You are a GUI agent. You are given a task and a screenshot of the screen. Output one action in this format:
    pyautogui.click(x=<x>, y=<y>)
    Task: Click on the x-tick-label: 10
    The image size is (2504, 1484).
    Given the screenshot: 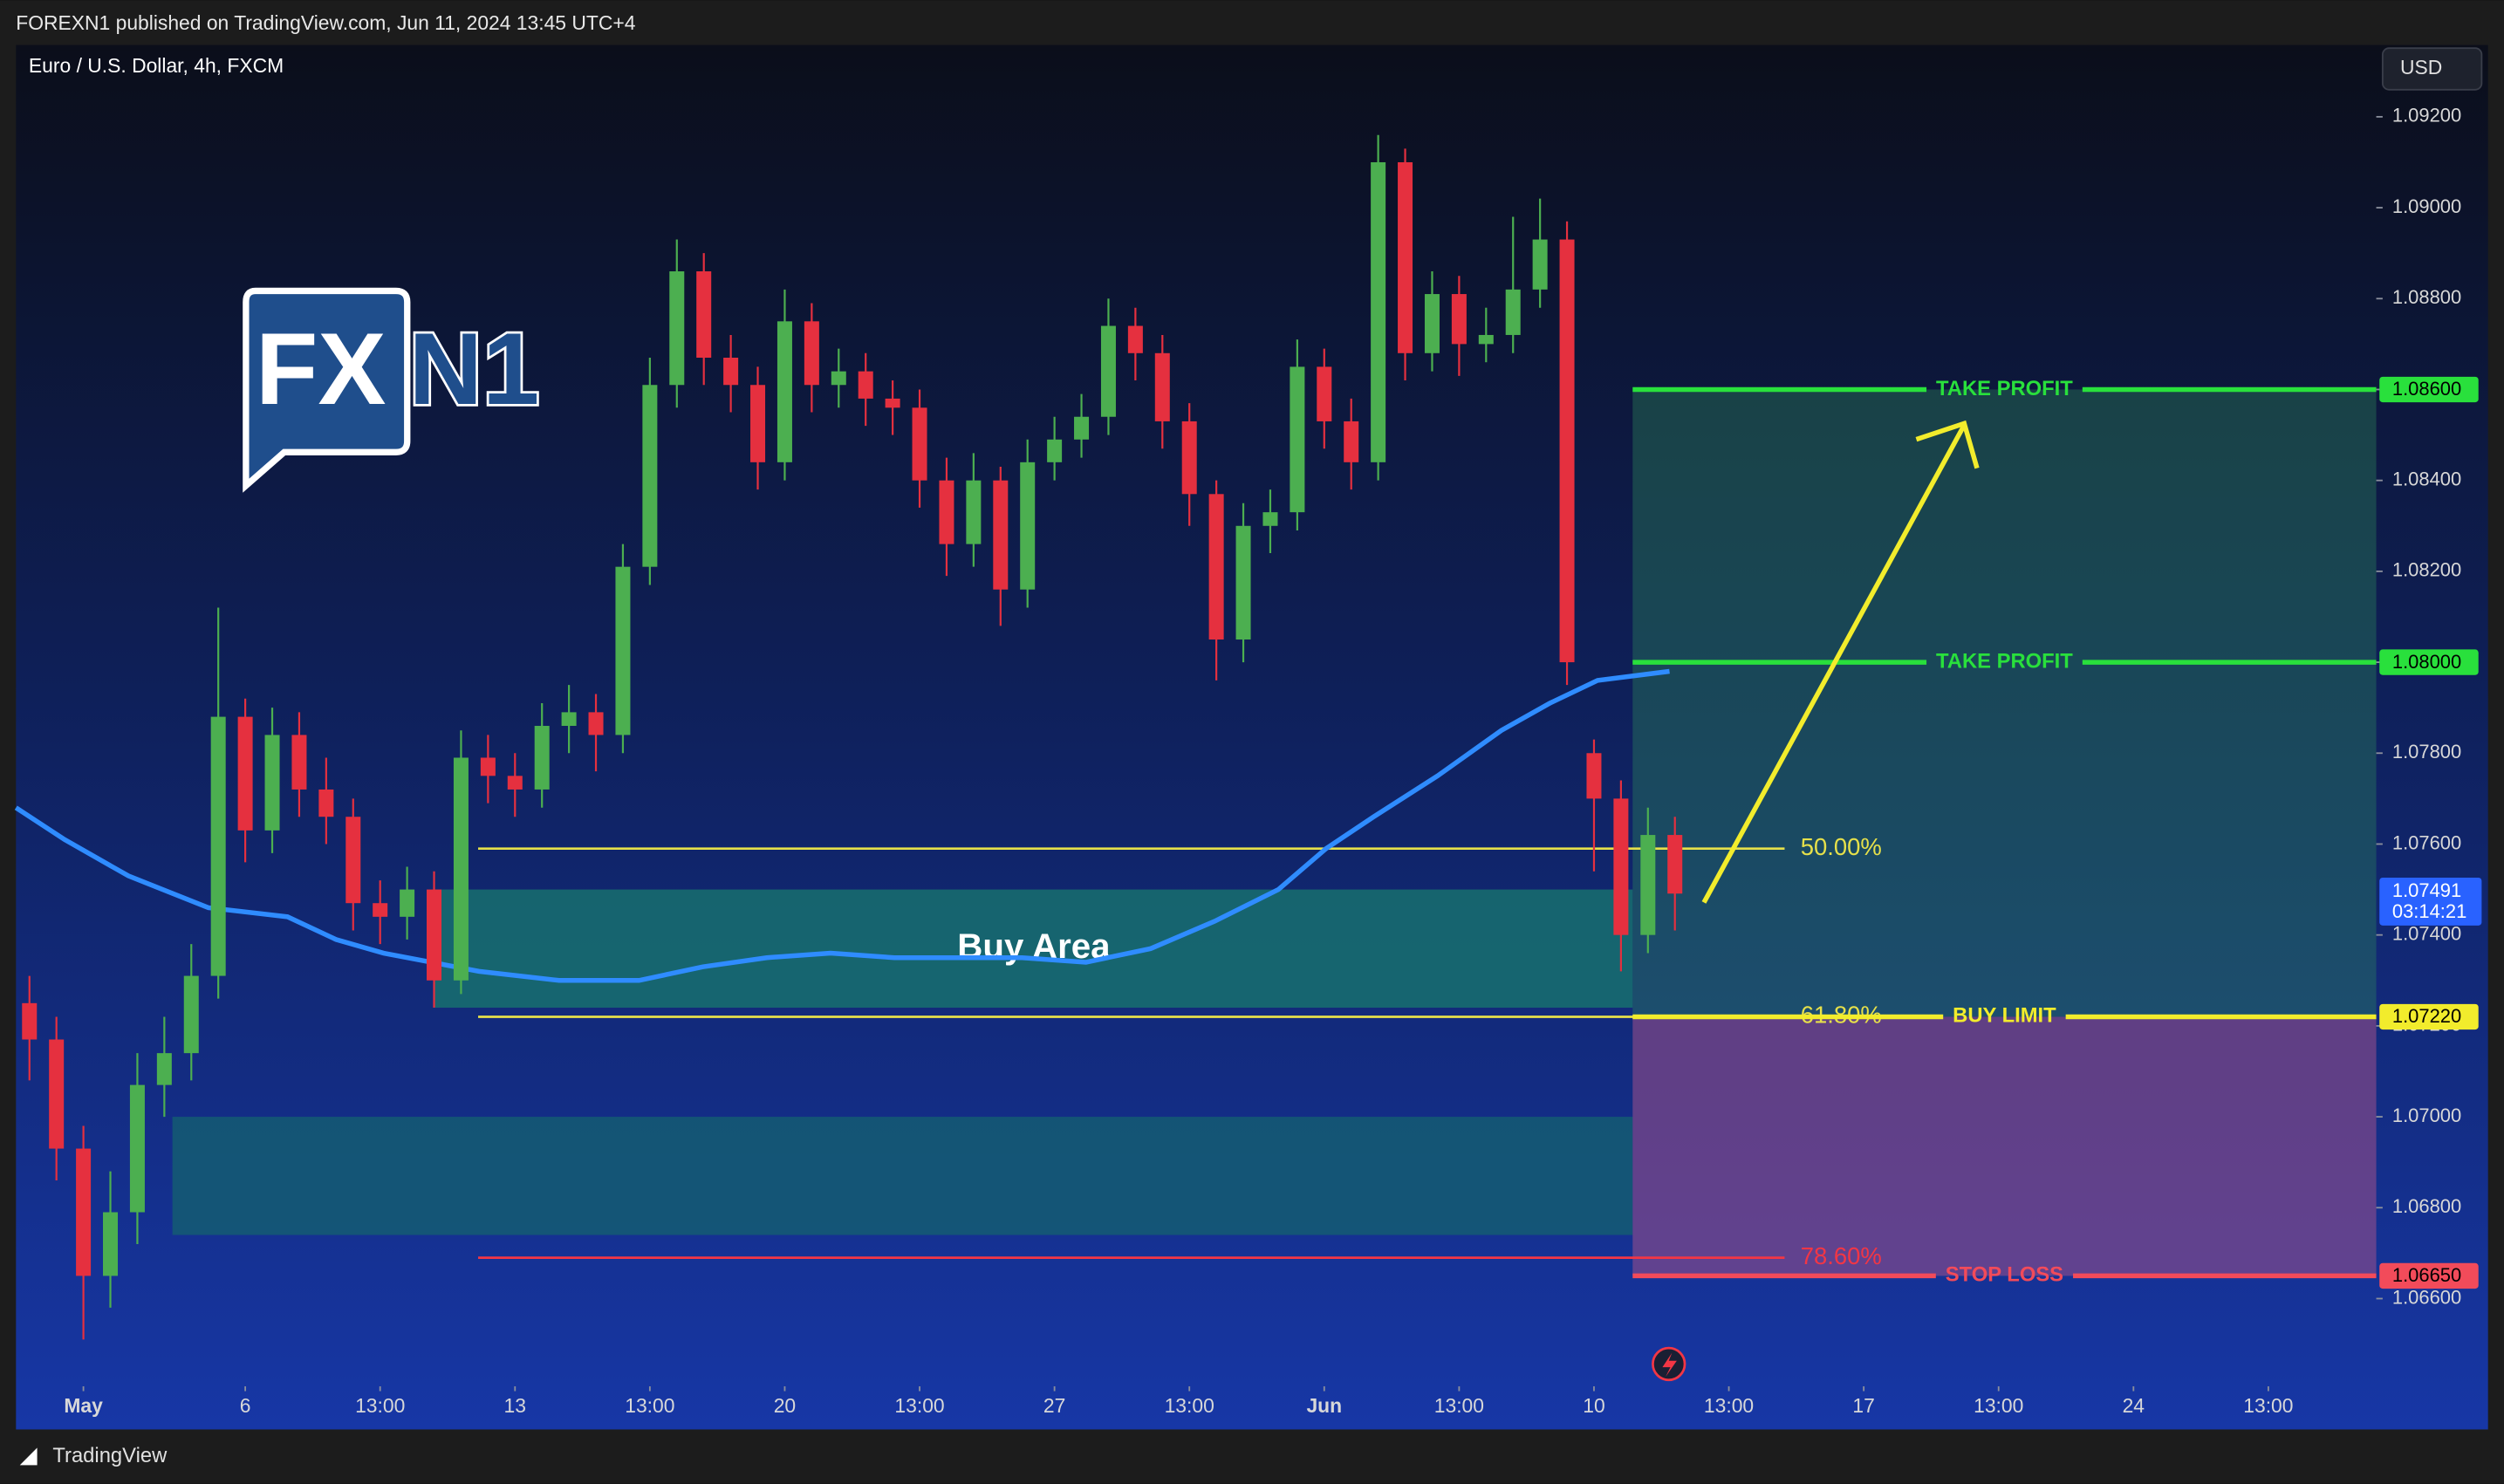 What is the action you would take?
    pyautogui.click(x=1593, y=1405)
    